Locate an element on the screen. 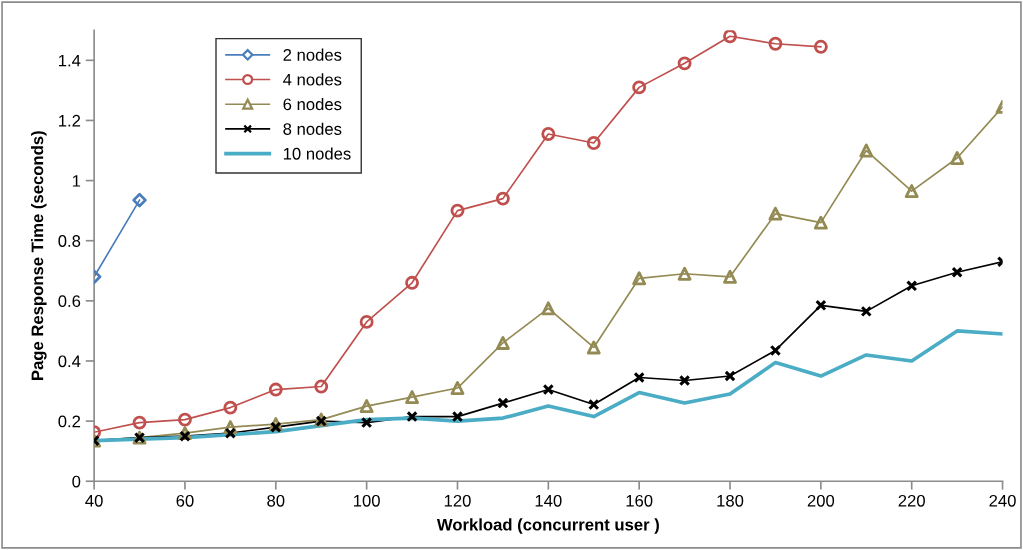 The height and width of the screenshot is (550, 1023). x-tick-label: 80 is located at coordinates (276, 500).